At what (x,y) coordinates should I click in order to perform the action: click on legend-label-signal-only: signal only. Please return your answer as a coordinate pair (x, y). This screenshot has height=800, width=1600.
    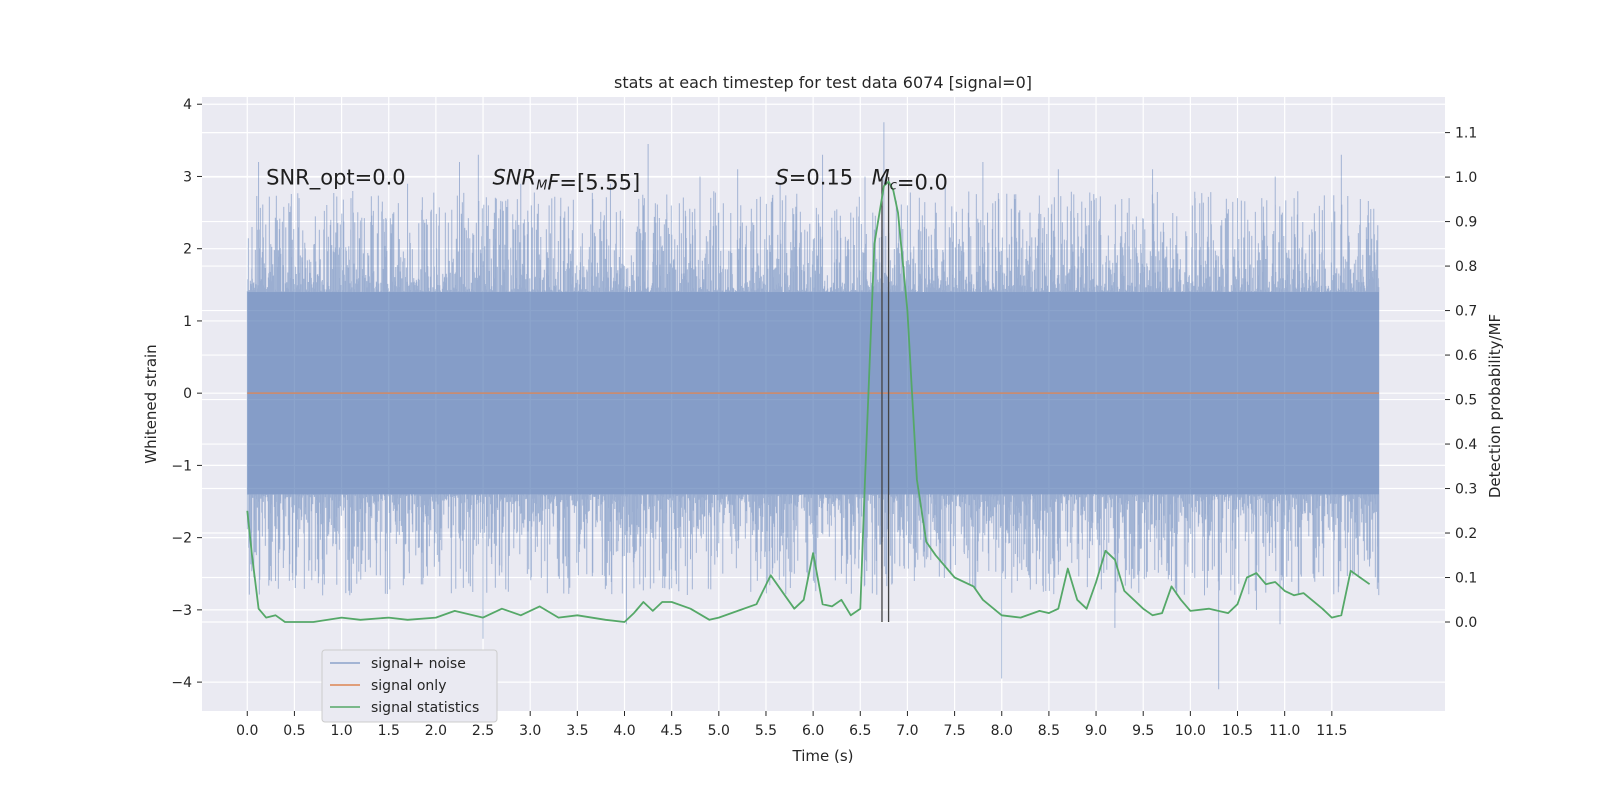
    Looking at the image, I should click on (408, 686).